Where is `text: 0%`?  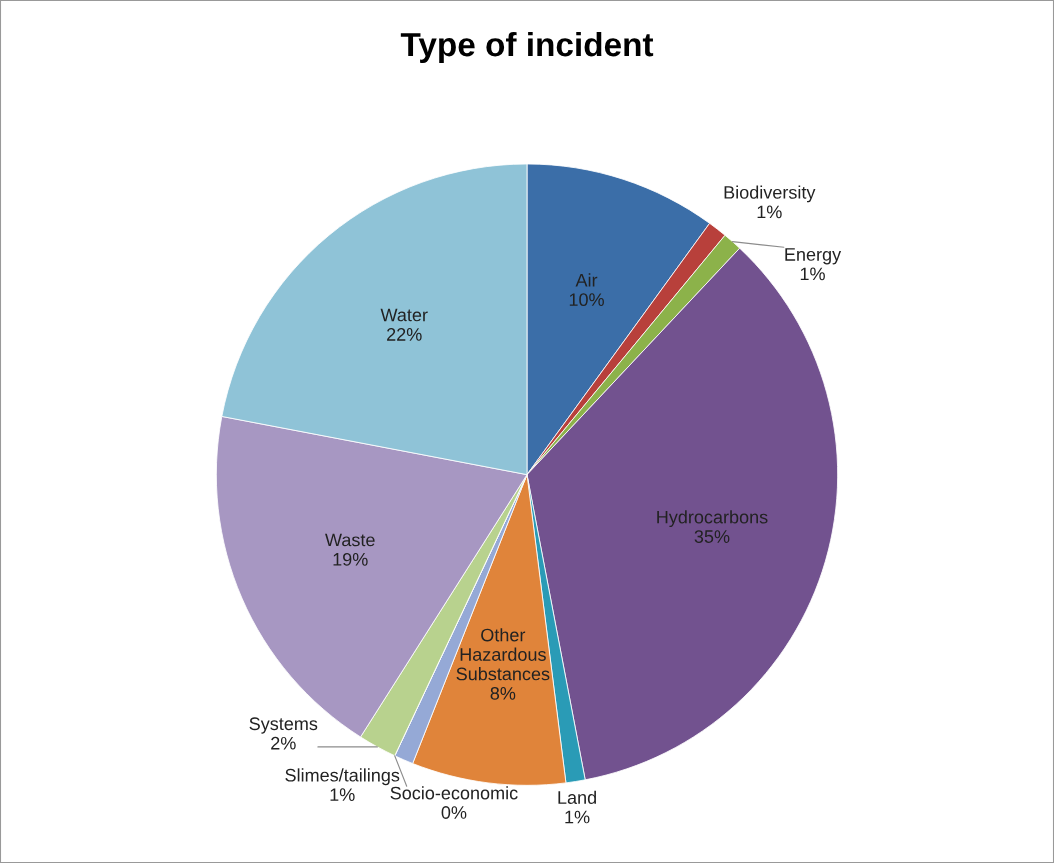 text: 0% is located at coordinates (454, 812).